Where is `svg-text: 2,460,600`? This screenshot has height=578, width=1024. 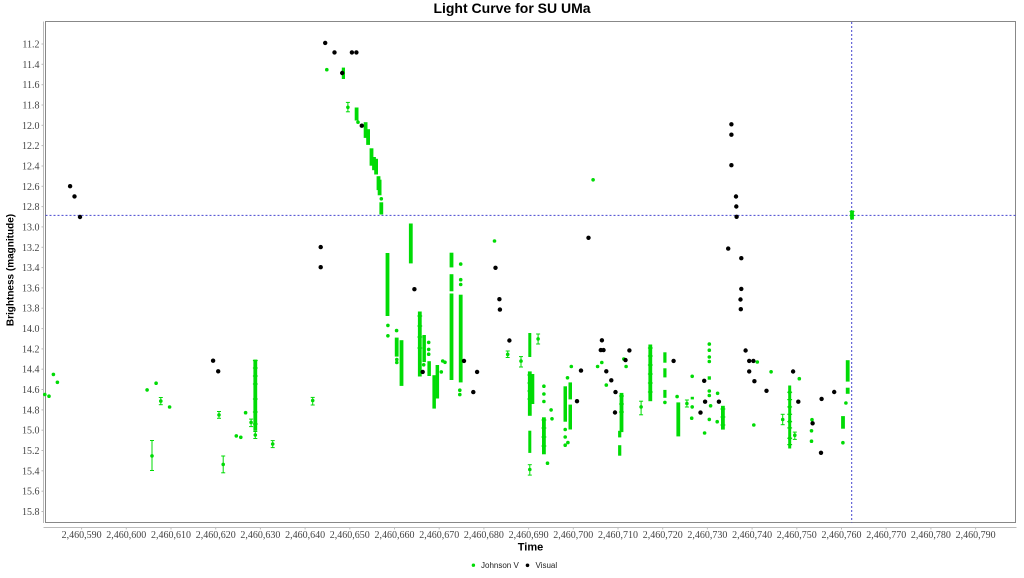 svg-text: 2,460,600 is located at coordinates (126, 535).